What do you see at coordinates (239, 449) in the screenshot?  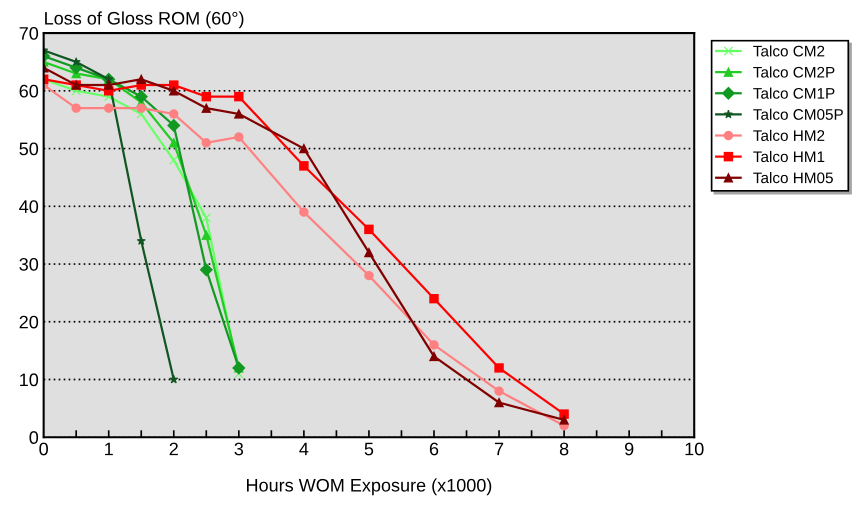 I see `x-tick-label: 3` at bounding box center [239, 449].